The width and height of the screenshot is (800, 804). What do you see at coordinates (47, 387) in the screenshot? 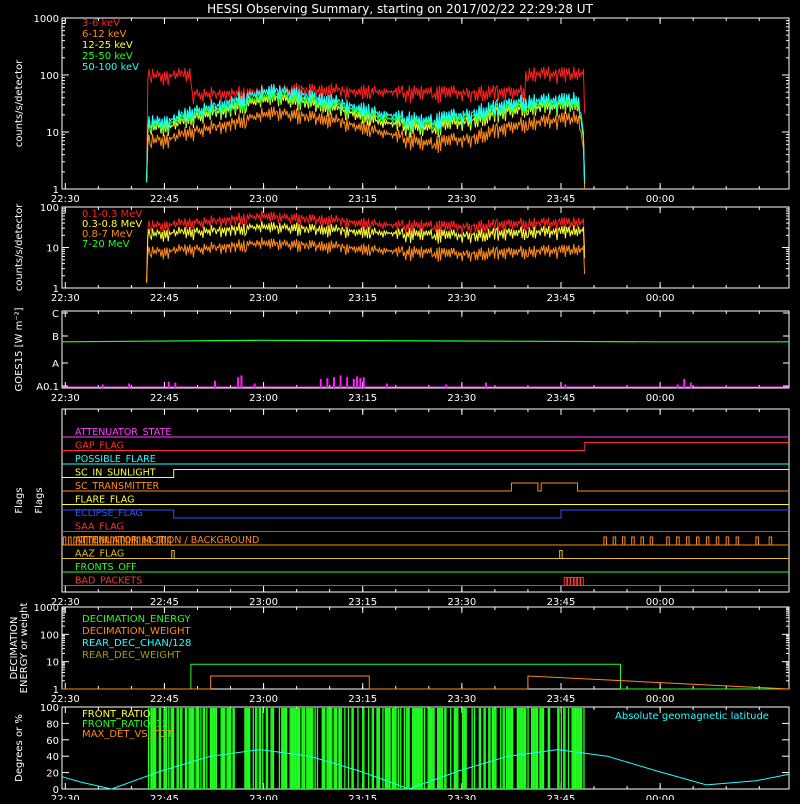
I see `goes-level-label: A0.1` at bounding box center [47, 387].